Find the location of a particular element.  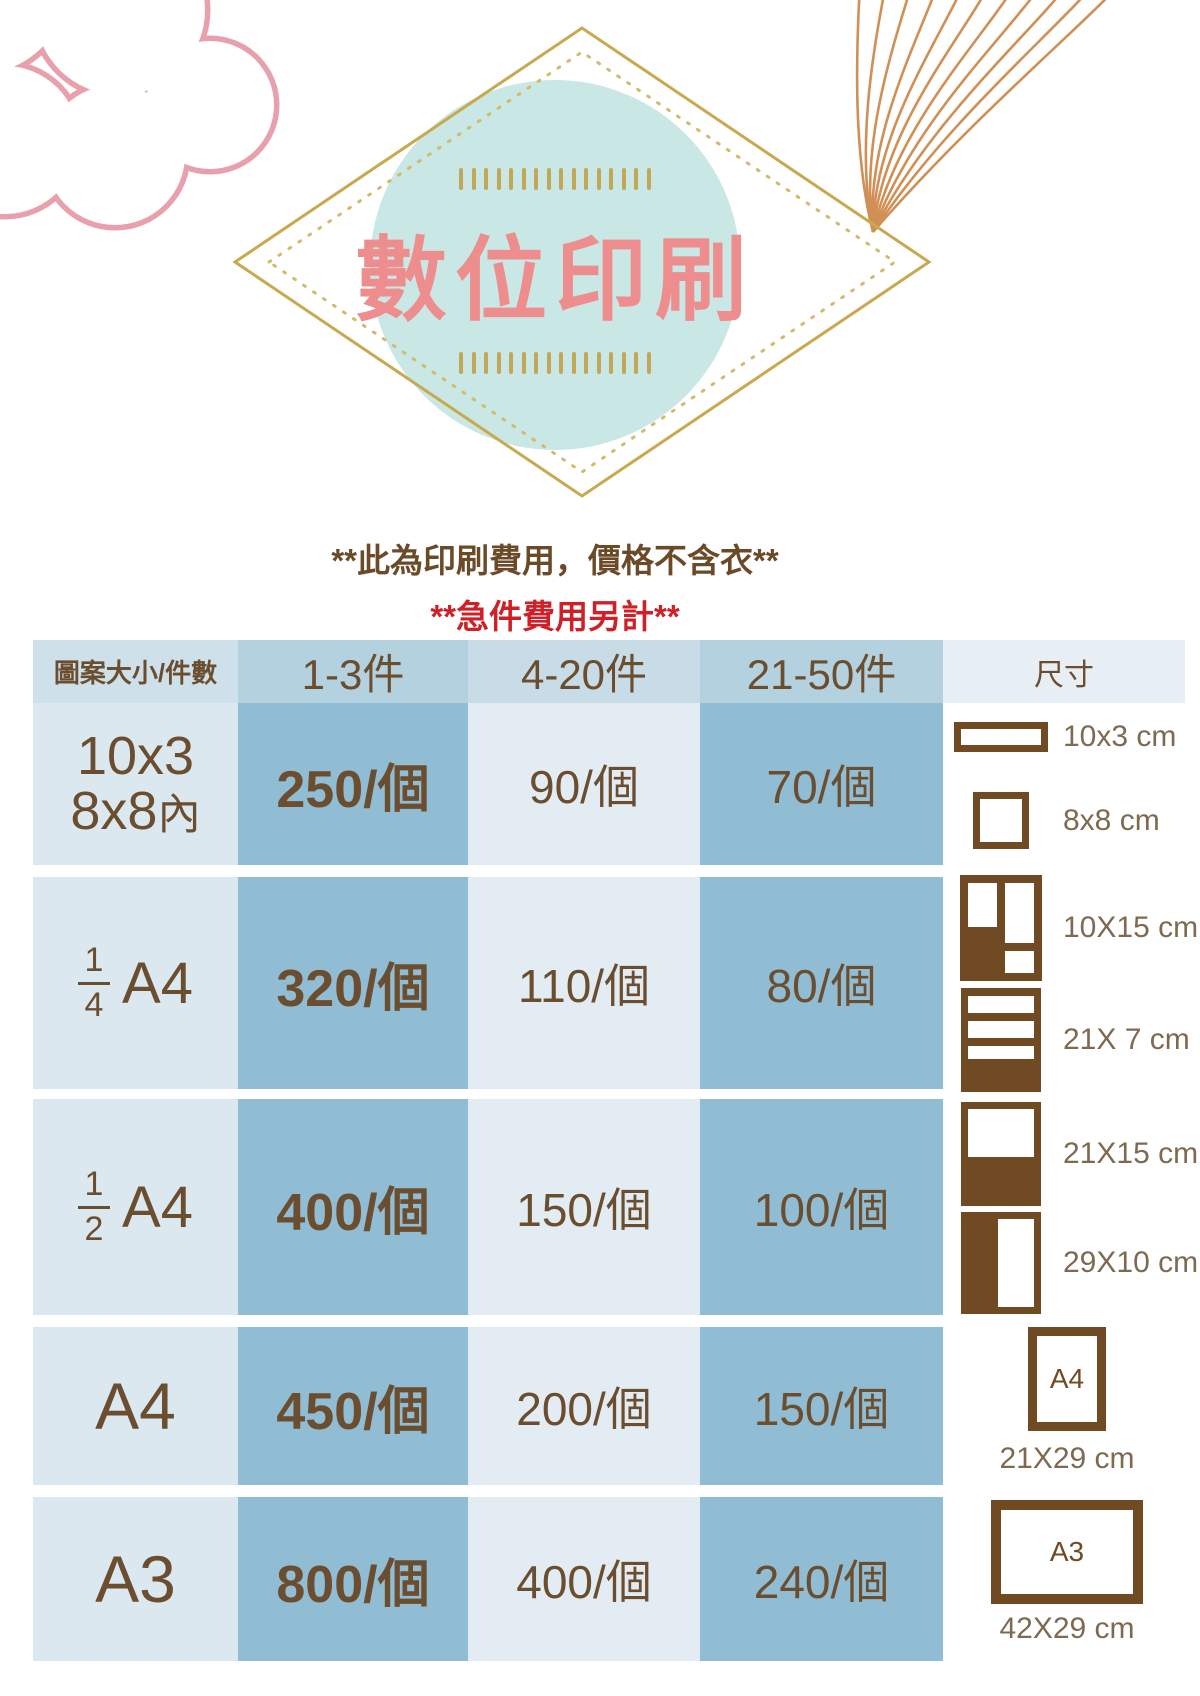

cloud-decoration is located at coordinates (140, 115).